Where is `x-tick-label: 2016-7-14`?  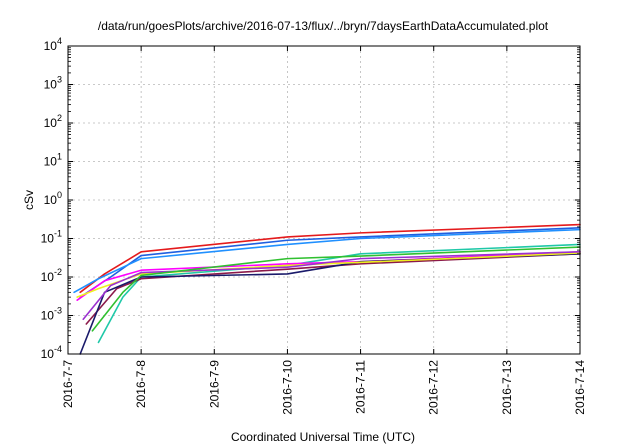 x-tick-label: 2016-7-14 is located at coordinates (580, 387).